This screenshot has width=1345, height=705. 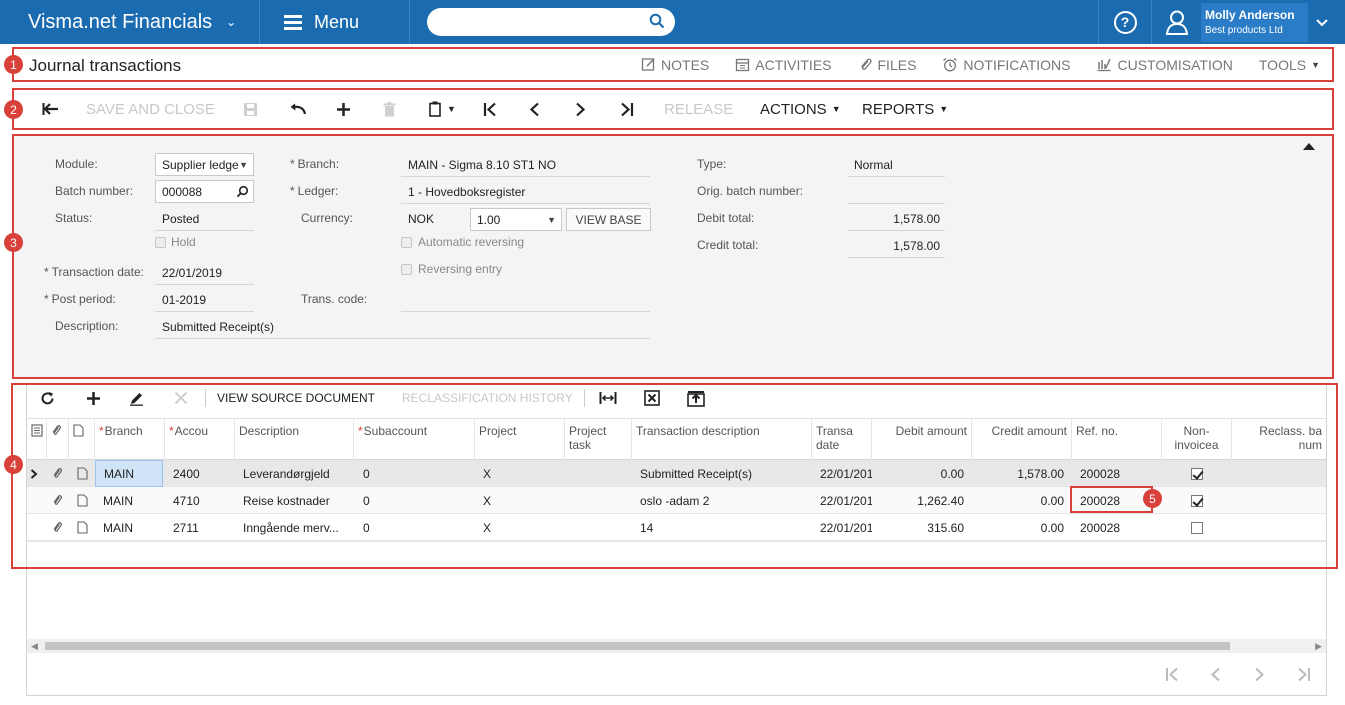 I want to click on edit-row-button, so click(x=136, y=398).